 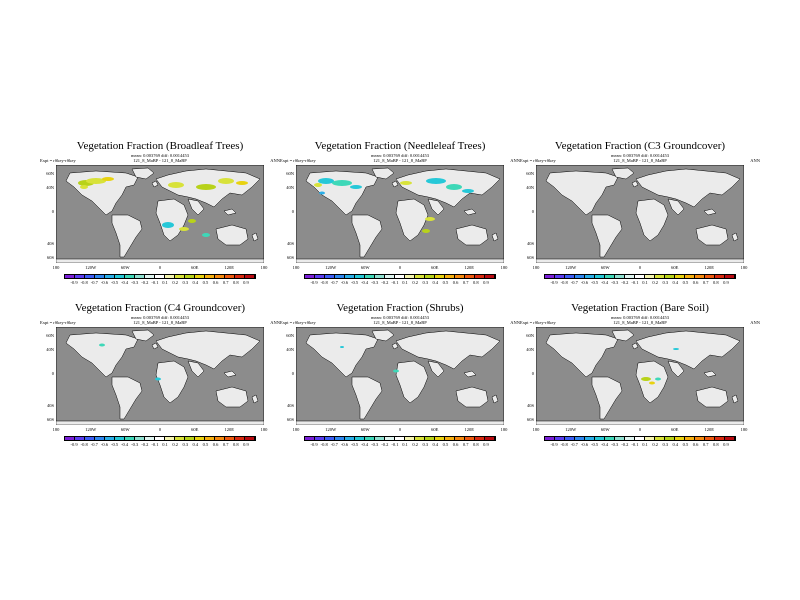 I want to click on lon-tick-label: 60E, so click(x=195, y=267).